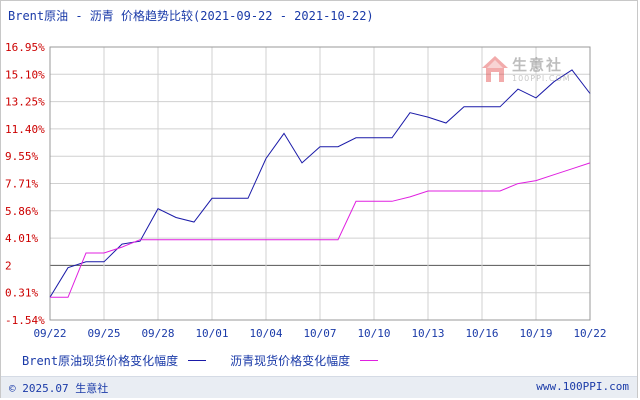 This screenshot has height=400, width=640. I want to click on x-tick-label: 09/25, so click(103, 333).